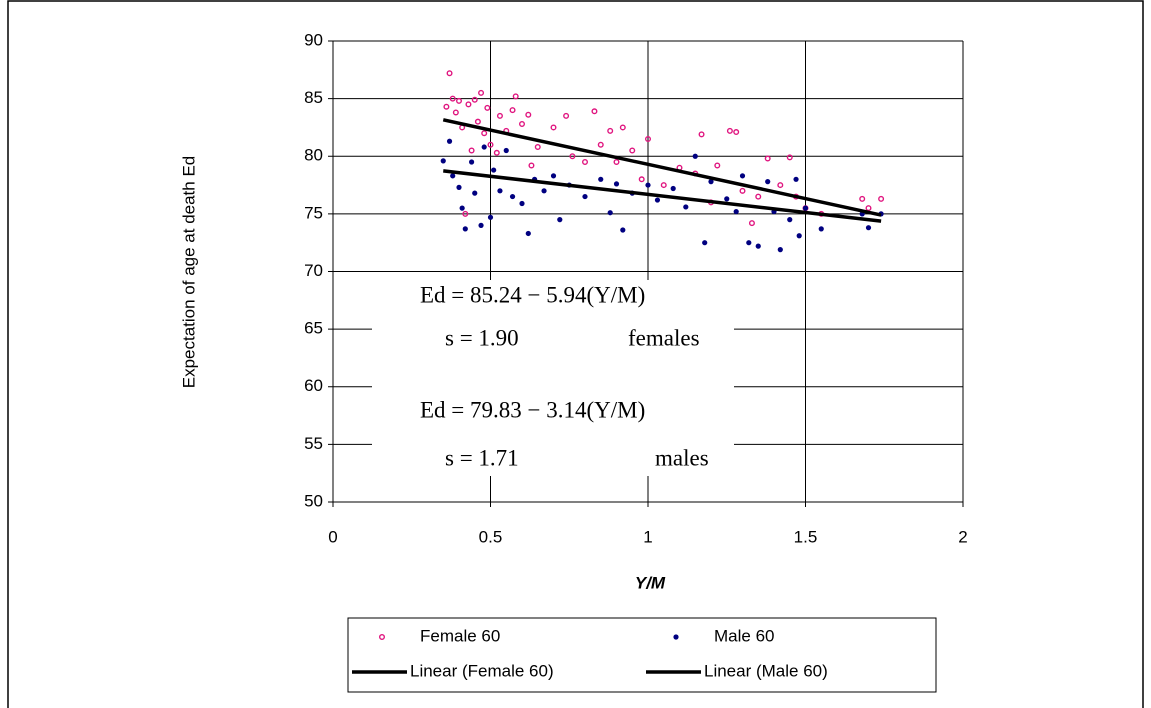 This screenshot has height=708, width=1151. What do you see at coordinates (313, 443) in the screenshot?
I see `y-tick-label: 55` at bounding box center [313, 443].